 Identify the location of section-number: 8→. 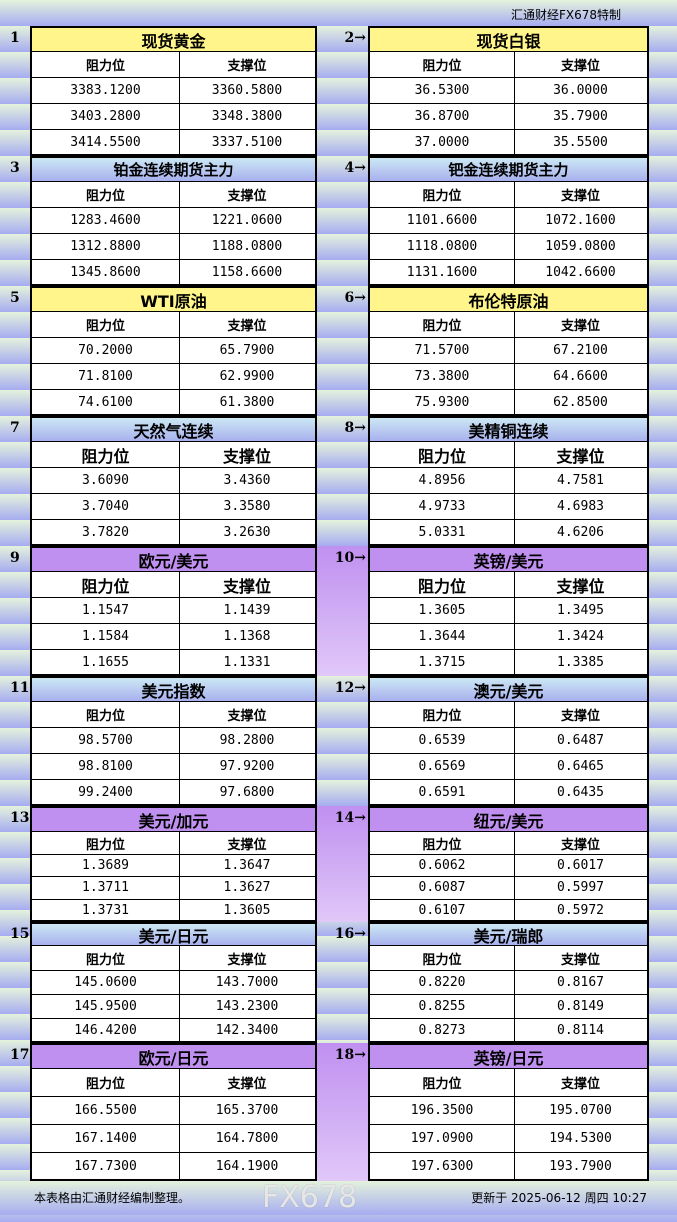
(355, 428).